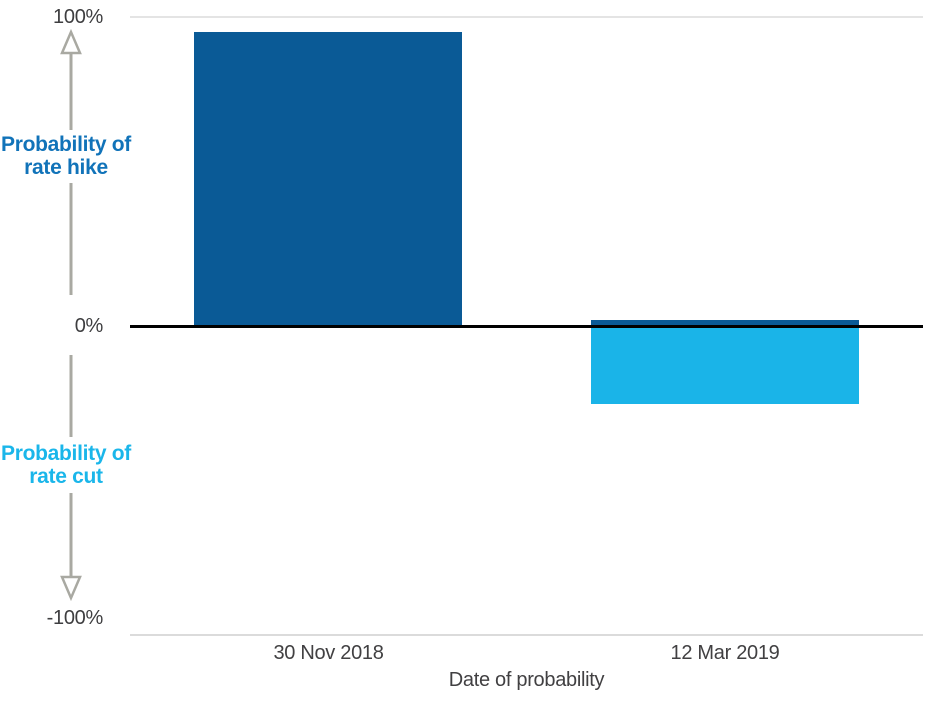 This screenshot has height=701, width=935. What do you see at coordinates (725, 653) in the screenshot?
I see `x-tick-12-mar-2019: 12 Mar 2019` at bounding box center [725, 653].